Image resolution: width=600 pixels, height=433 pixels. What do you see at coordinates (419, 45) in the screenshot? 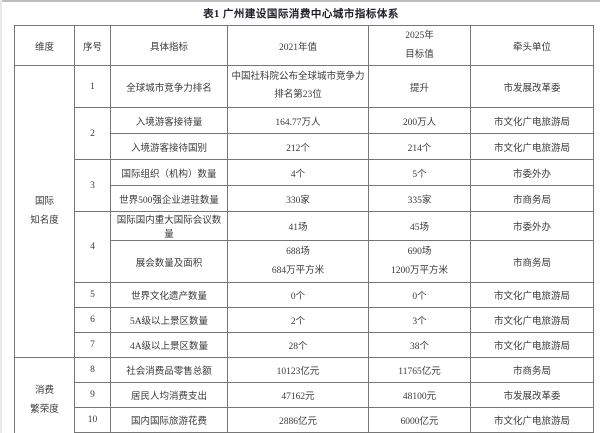
I see `header-target-2025: 2025年 目标值` at bounding box center [419, 45].